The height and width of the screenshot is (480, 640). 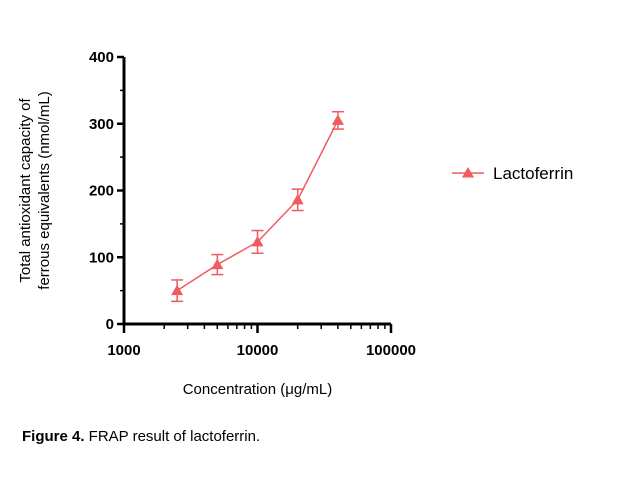 I want to click on x-tick-label-10000: 10000, so click(x=258, y=350).